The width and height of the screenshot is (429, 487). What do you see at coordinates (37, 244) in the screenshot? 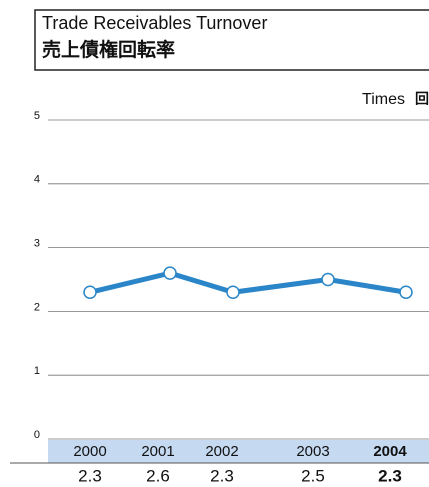
I see `y-tick-label: 3` at bounding box center [37, 244].